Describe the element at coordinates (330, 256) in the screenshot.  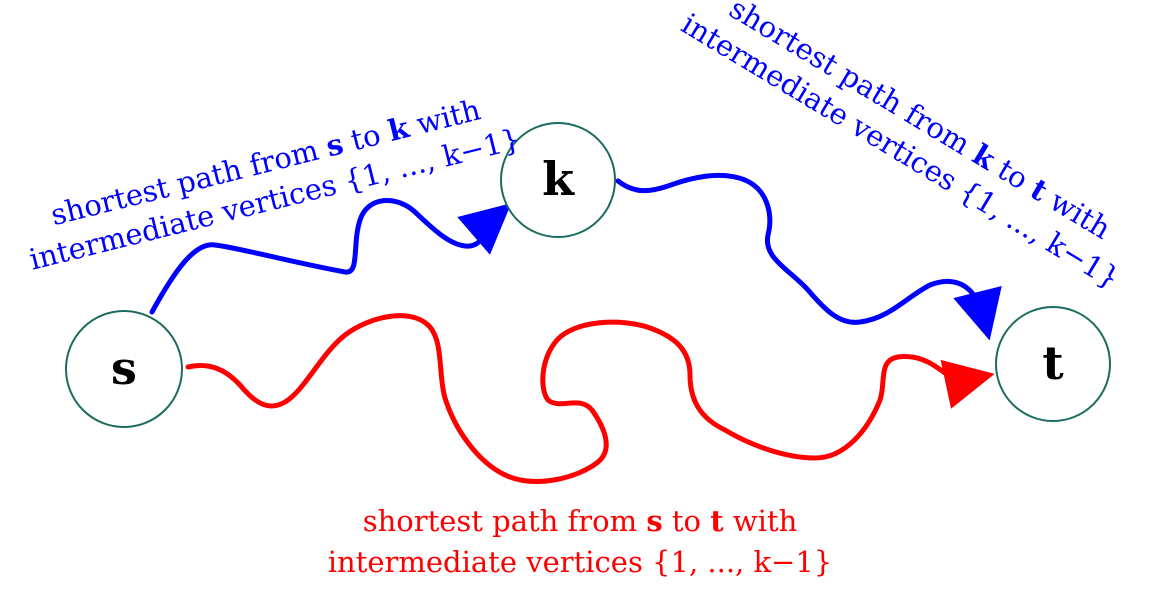
I see `path-s-to-k` at that location.